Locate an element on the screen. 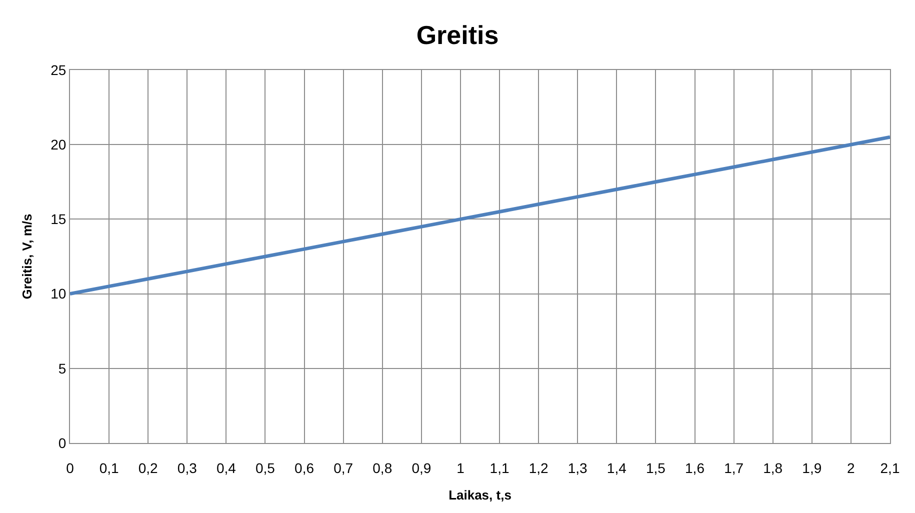 The image size is (915, 513). x-tick-label: 1,1 is located at coordinates (500, 468).